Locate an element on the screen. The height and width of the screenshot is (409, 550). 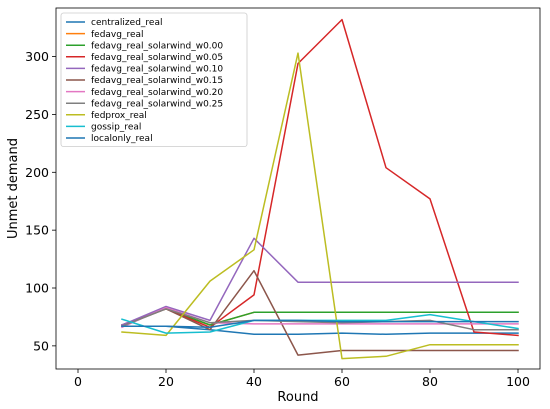
x-tick-label: 60 is located at coordinates (342, 381).